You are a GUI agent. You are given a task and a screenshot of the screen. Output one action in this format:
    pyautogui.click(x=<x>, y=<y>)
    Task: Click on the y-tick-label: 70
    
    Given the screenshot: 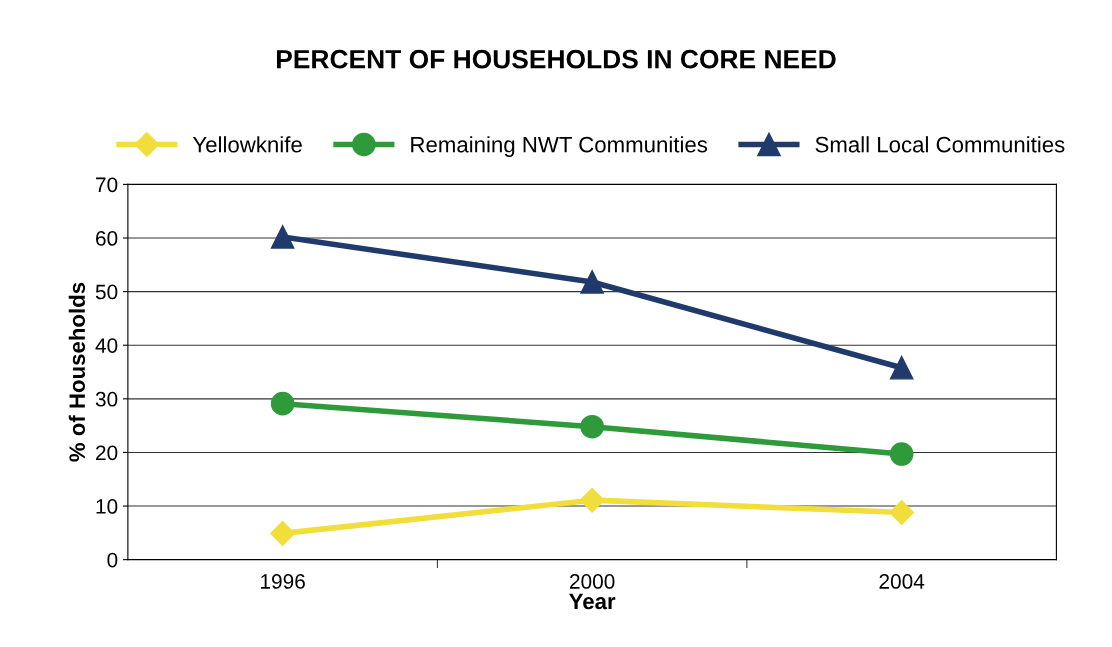 What is the action you would take?
    pyautogui.click(x=107, y=185)
    